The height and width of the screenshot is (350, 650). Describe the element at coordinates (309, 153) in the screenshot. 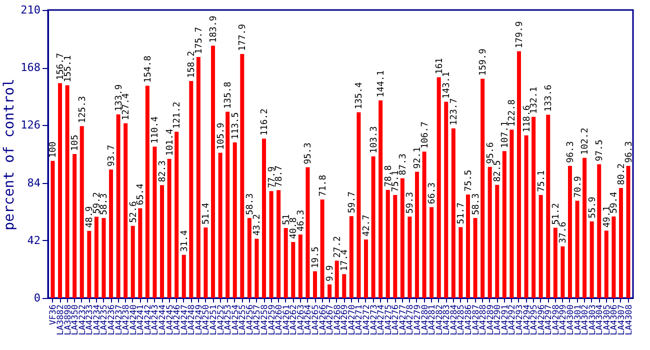

I see `data-label: 95.3` at that location.